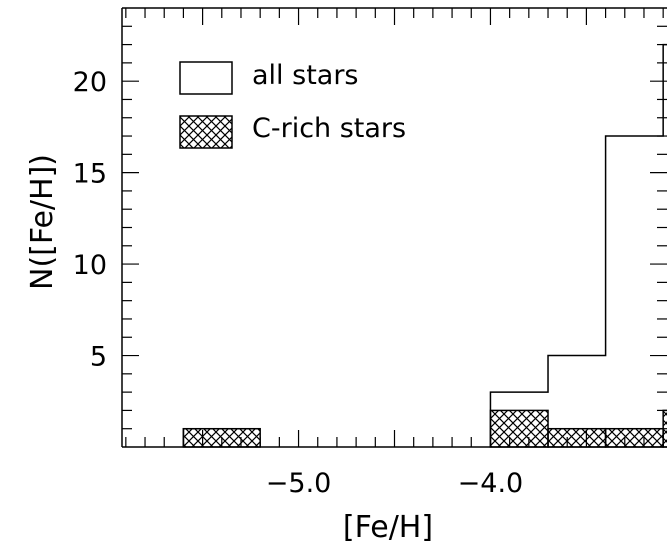 The height and width of the screenshot is (547, 667). I want to click on legend-label-c-rich-stars: C-rich stars, so click(329, 128).